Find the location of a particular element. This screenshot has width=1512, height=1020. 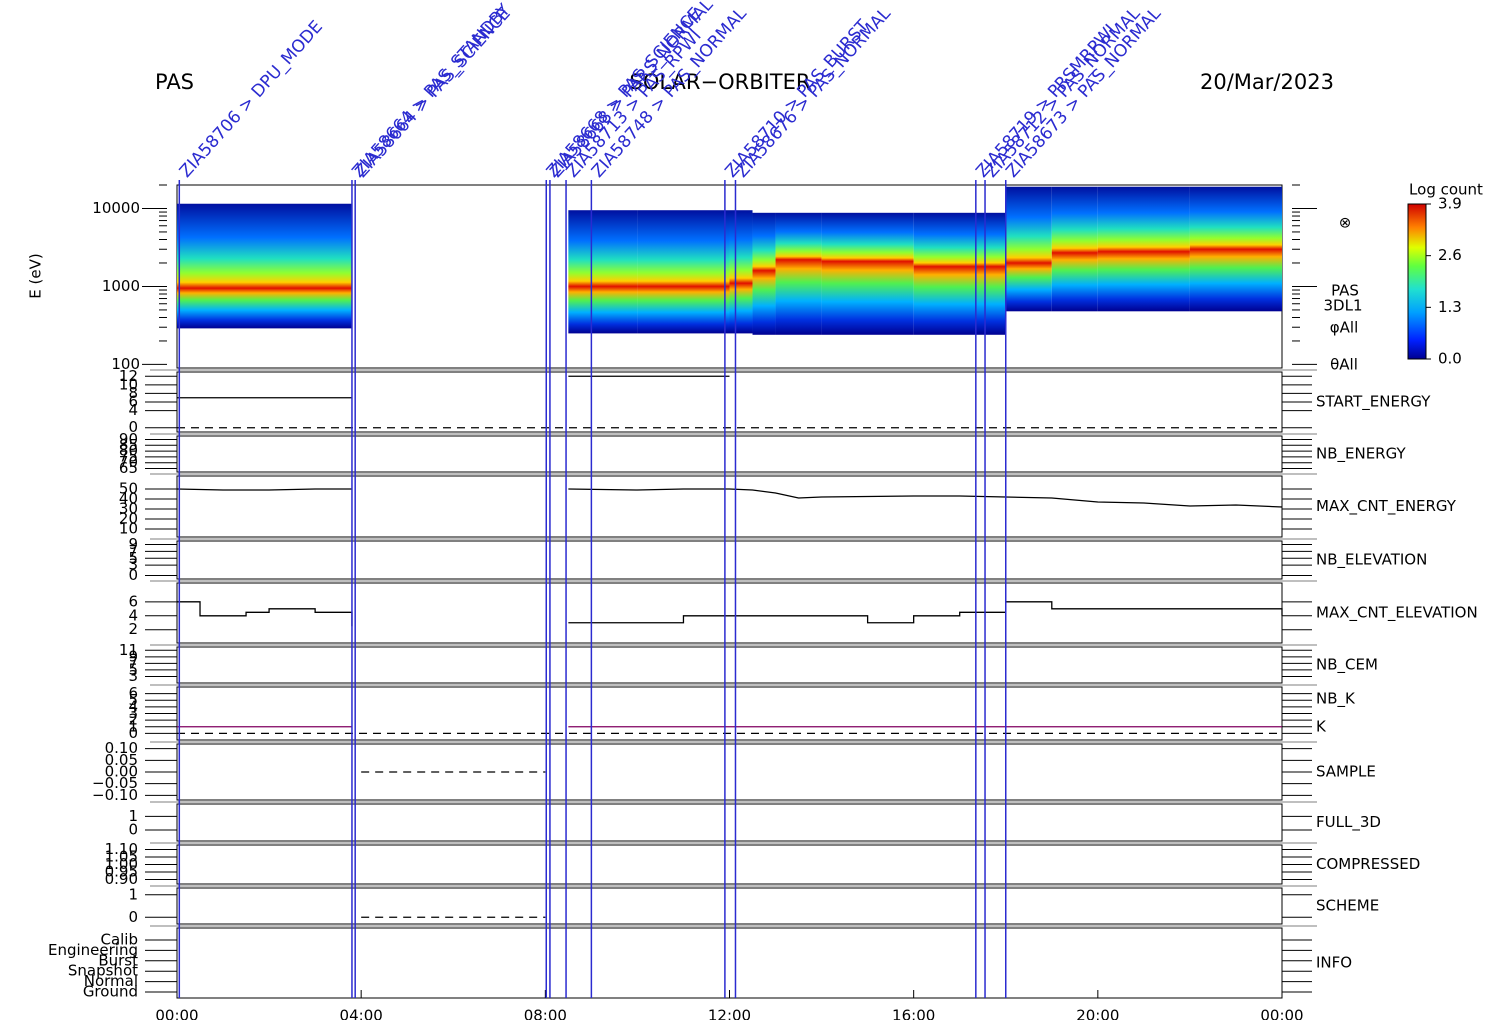

y-tick-label: 20 is located at coordinates (128, 519).